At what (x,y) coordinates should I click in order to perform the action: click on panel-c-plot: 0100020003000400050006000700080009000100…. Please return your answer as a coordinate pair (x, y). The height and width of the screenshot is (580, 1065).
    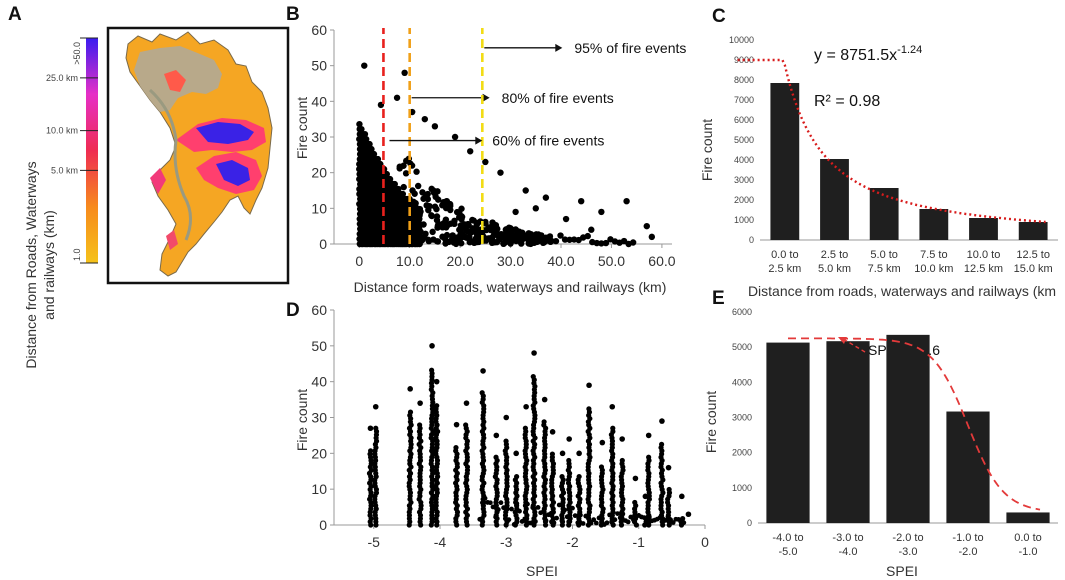
    Looking at the image, I should click on (893, 155).